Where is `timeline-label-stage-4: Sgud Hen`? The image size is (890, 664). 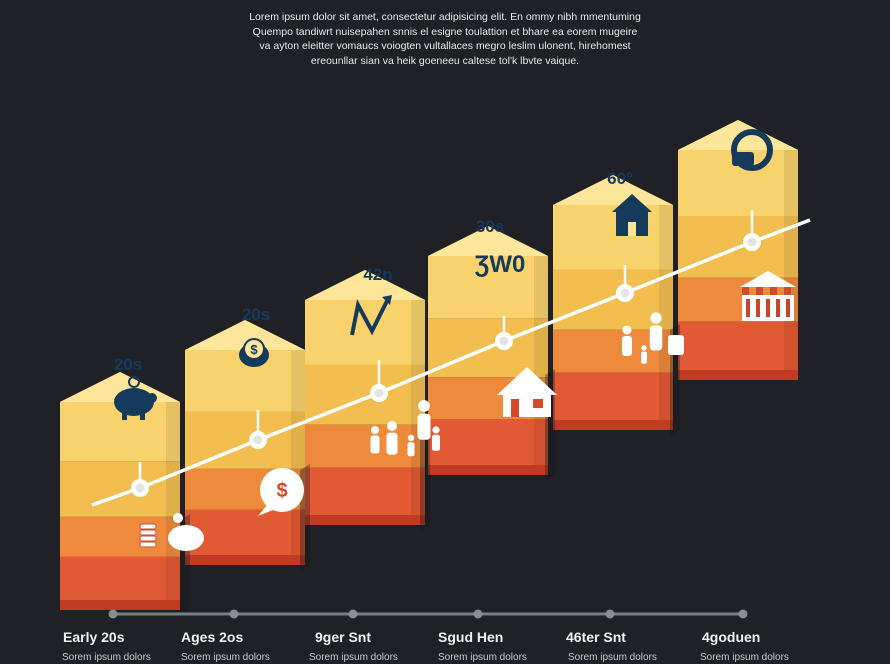
timeline-label-stage-4: Sgud Hen is located at coordinates (471, 637).